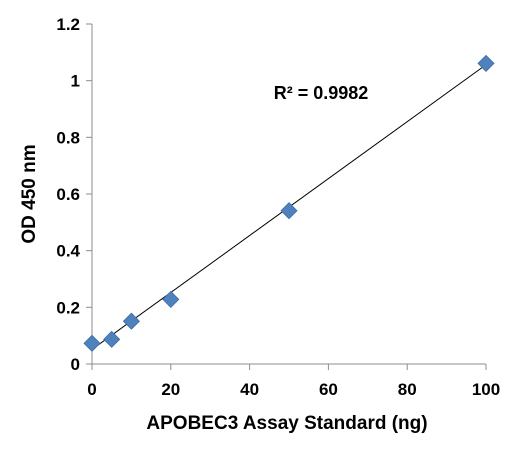 This screenshot has width=519, height=452. I want to click on y-tick-label: 0.6, so click(68, 194).